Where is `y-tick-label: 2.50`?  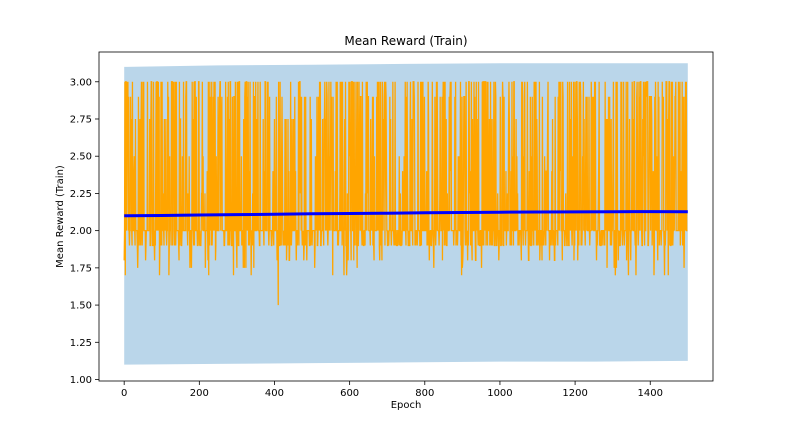 y-tick-label: 2.50 is located at coordinates (81, 157).